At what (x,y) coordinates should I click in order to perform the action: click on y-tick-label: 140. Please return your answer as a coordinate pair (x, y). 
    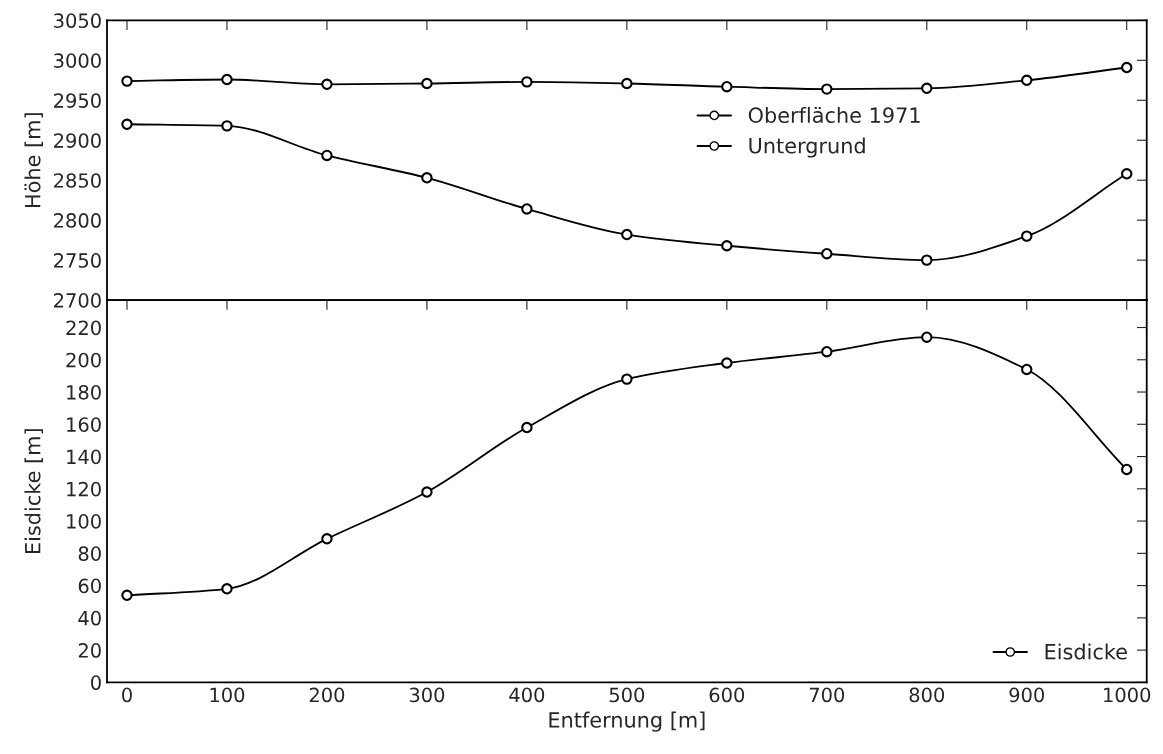
    Looking at the image, I should click on (84, 457).